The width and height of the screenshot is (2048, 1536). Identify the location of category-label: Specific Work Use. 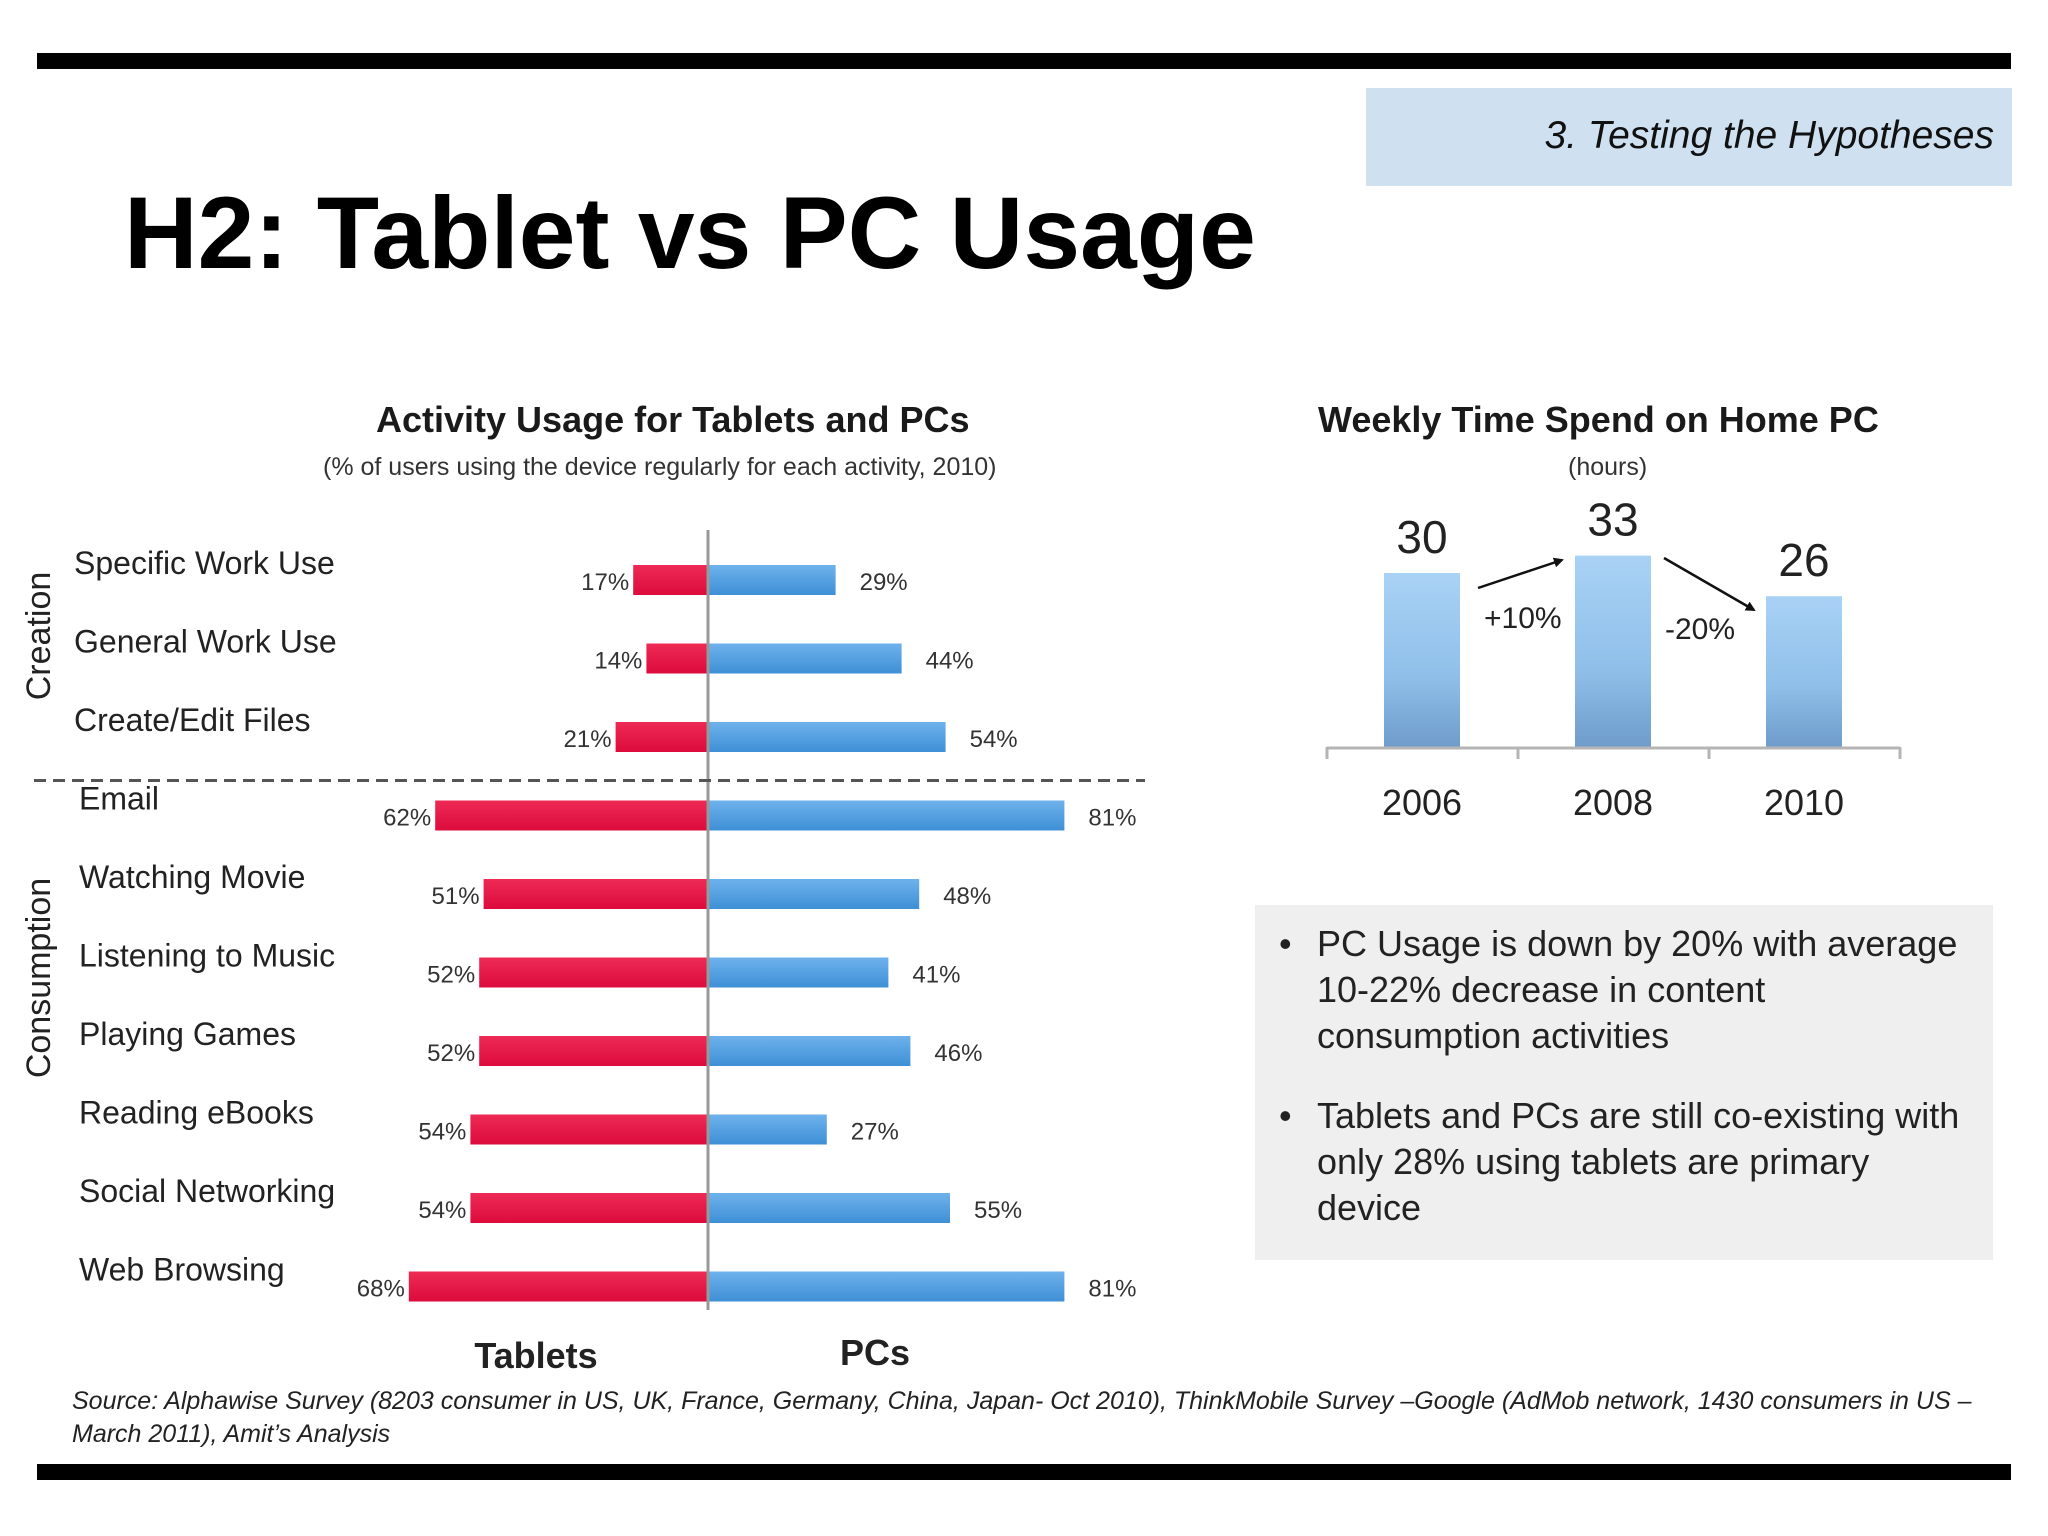
(204, 563).